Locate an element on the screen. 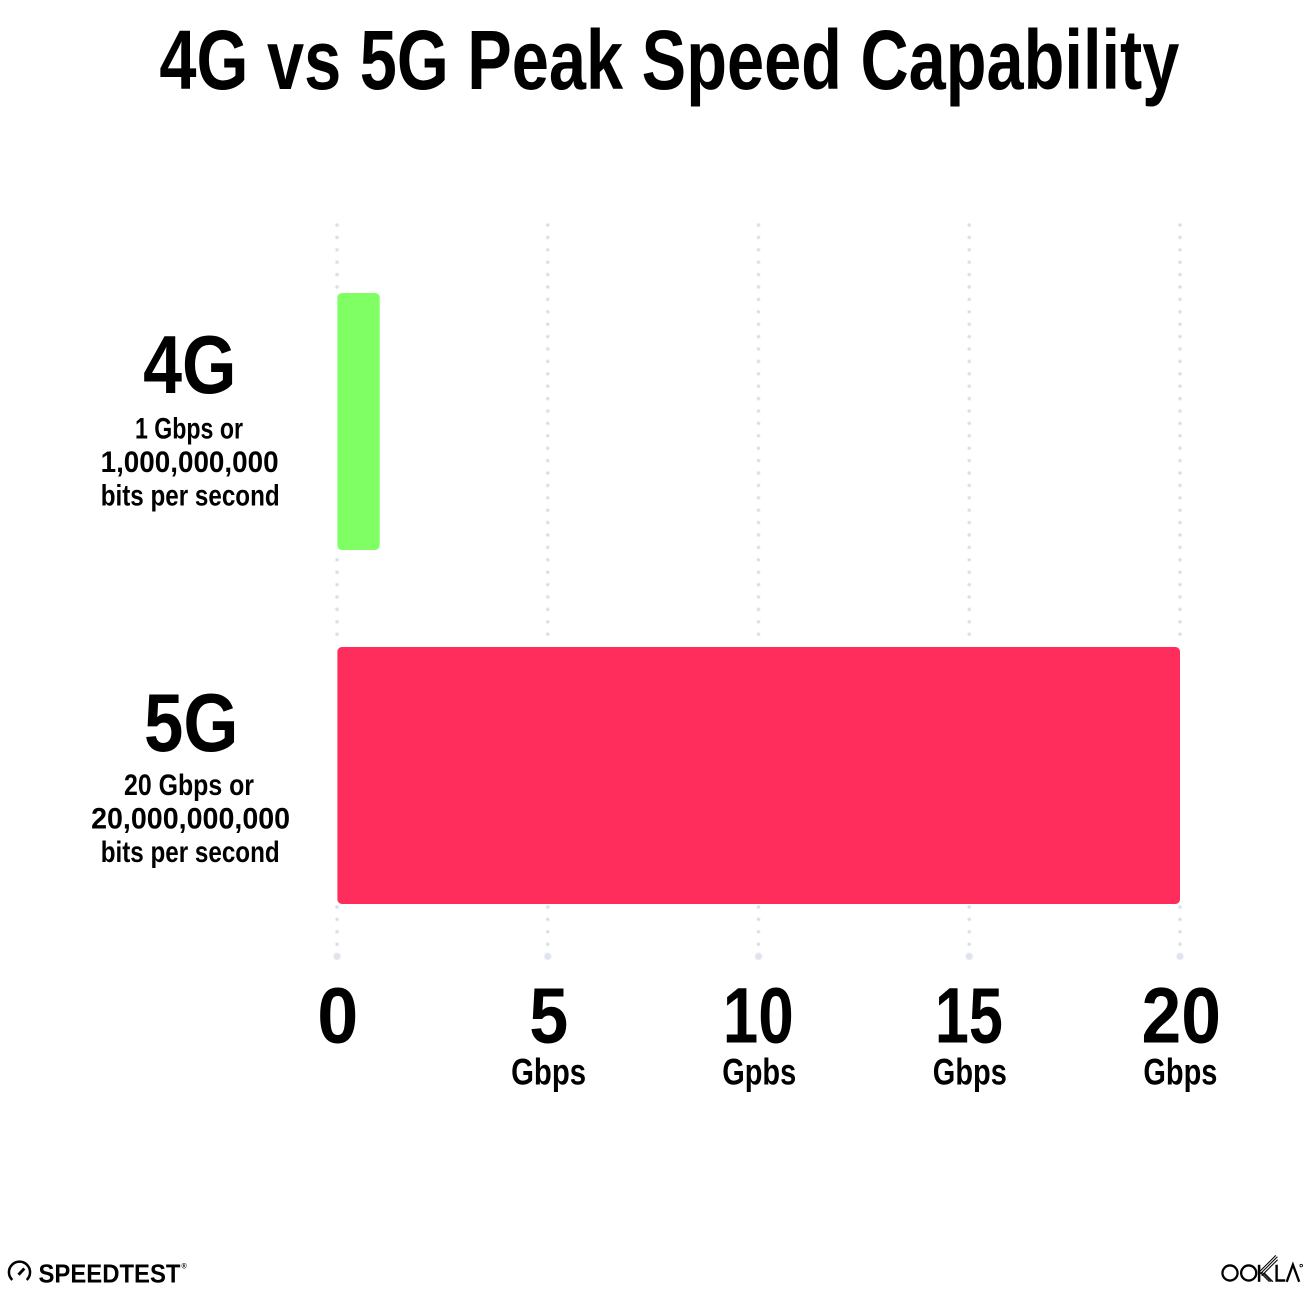  svg-text: 5G is located at coordinates (191, 722).